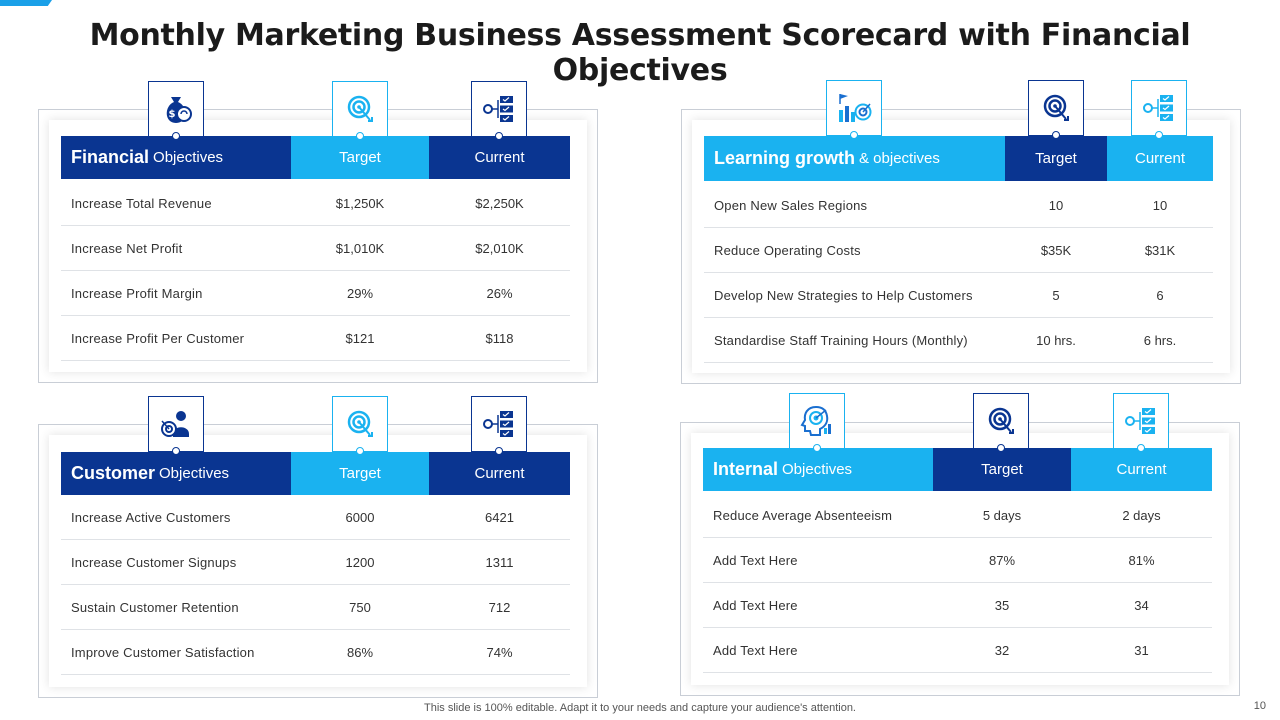  I want to click on table-row: Increase Active Customers 6000 6421, so click(315, 517).